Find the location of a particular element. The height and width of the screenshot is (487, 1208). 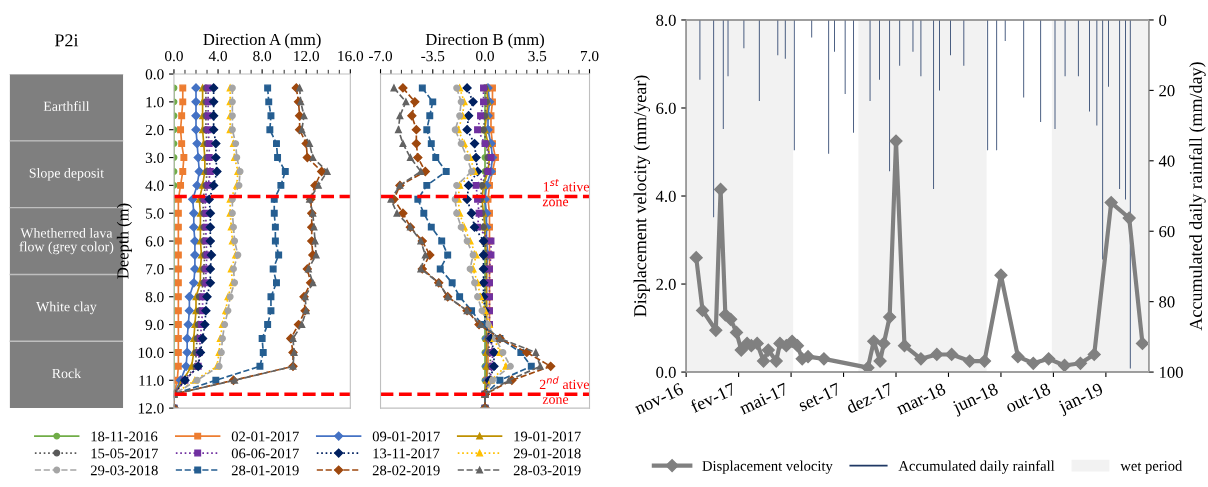

y2-tick-label: 80 is located at coordinates (1167, 302).